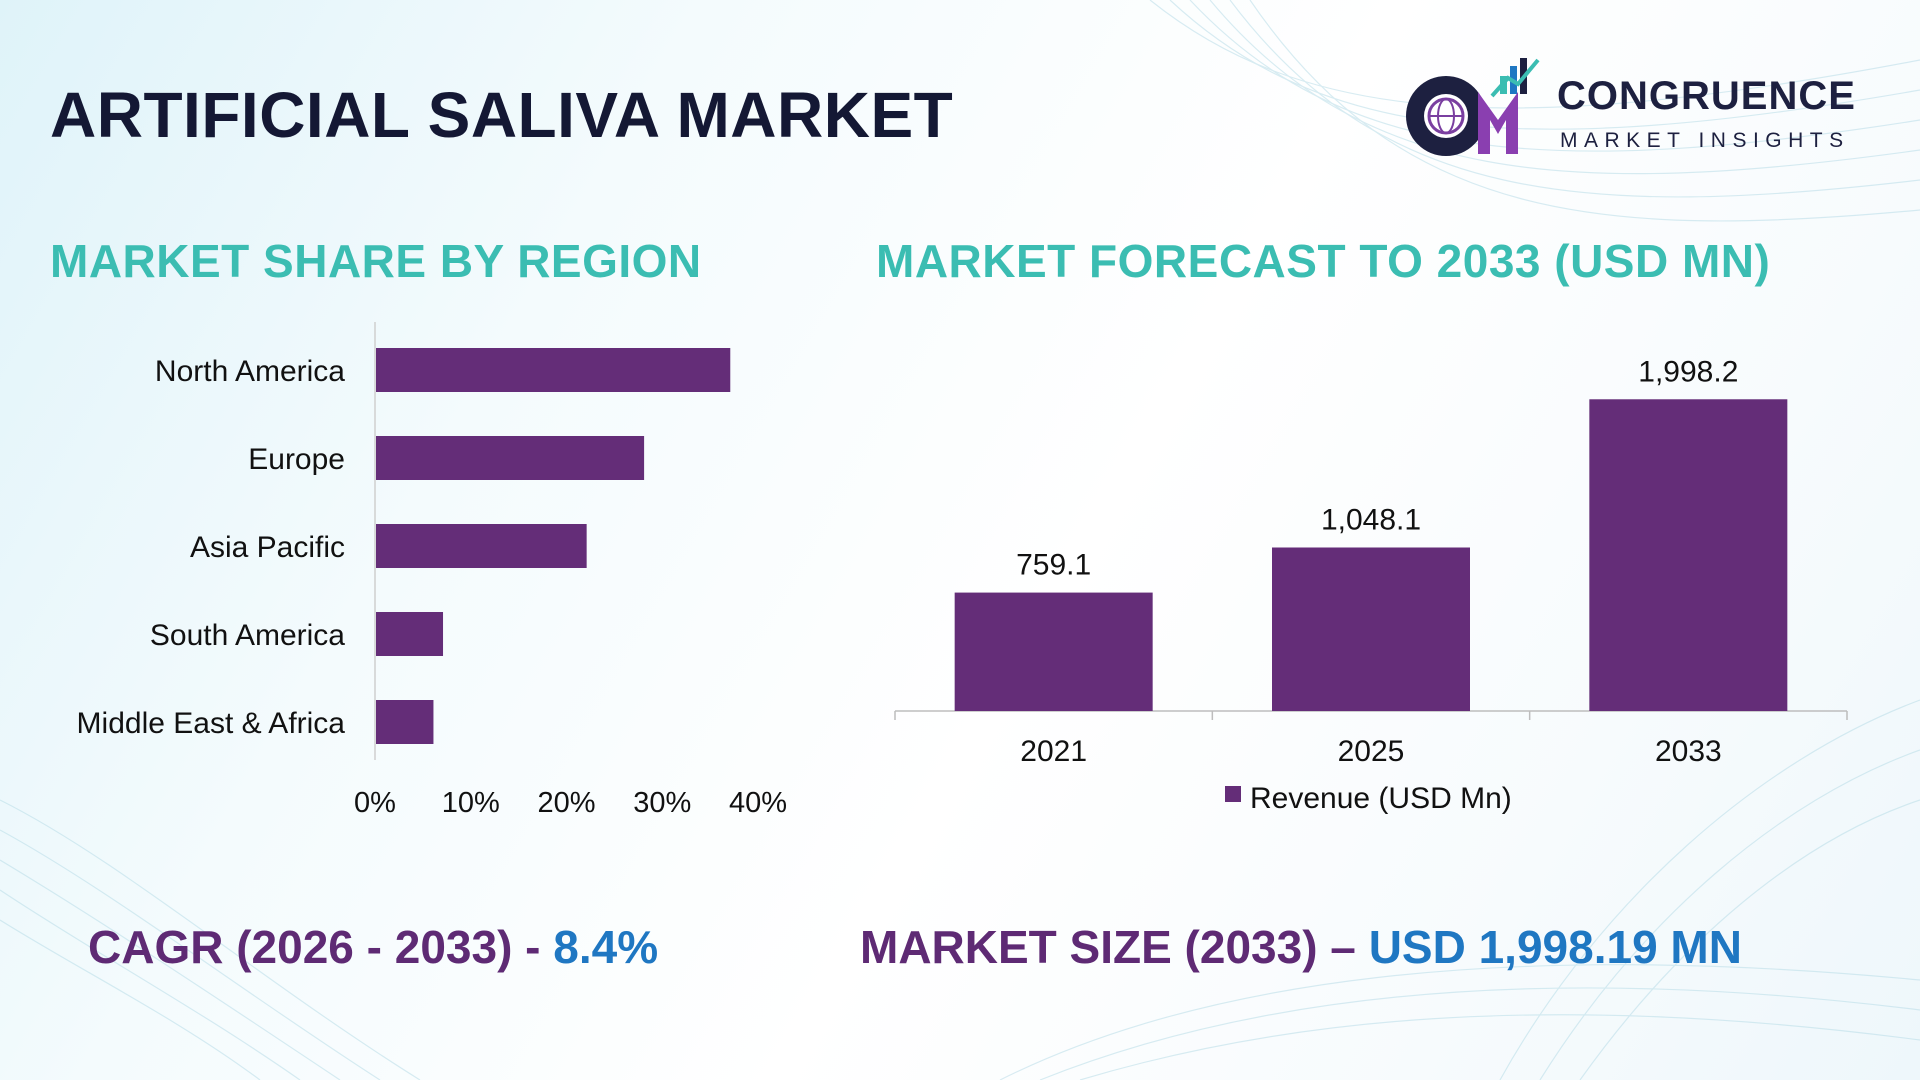  I want to click on region-tick-label: 40%, so click(758, 803).